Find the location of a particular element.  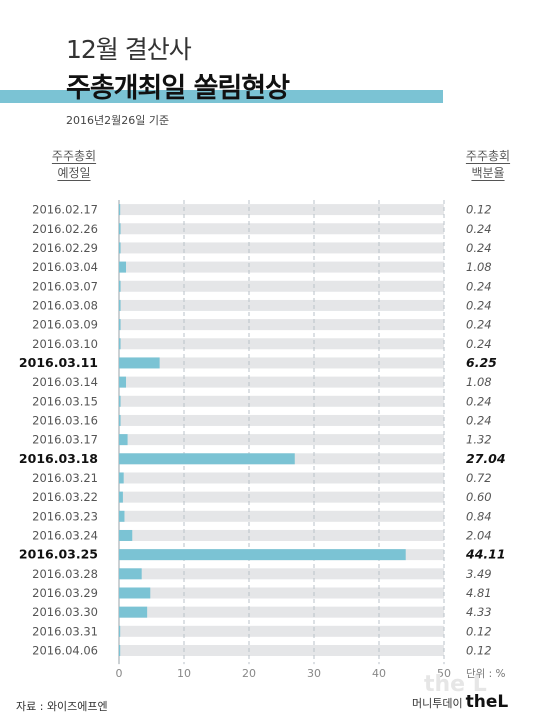

category-label: 2016.03.30 is located at coordinates (65, 612).